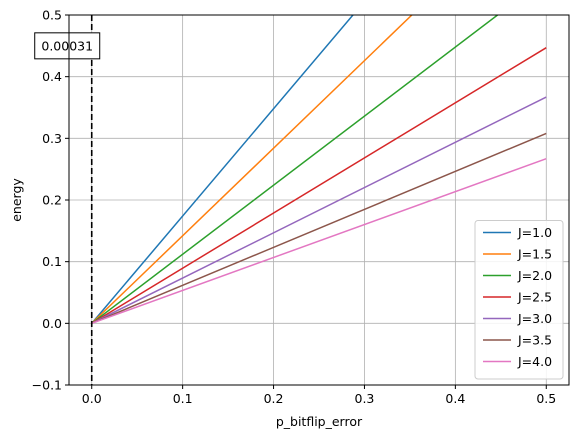 The image size is (578, 438). What do you see at coordinates (52, 138) in the screenshot?
I see `y-tick-label: 0.3` at bounding box center [52, 138].